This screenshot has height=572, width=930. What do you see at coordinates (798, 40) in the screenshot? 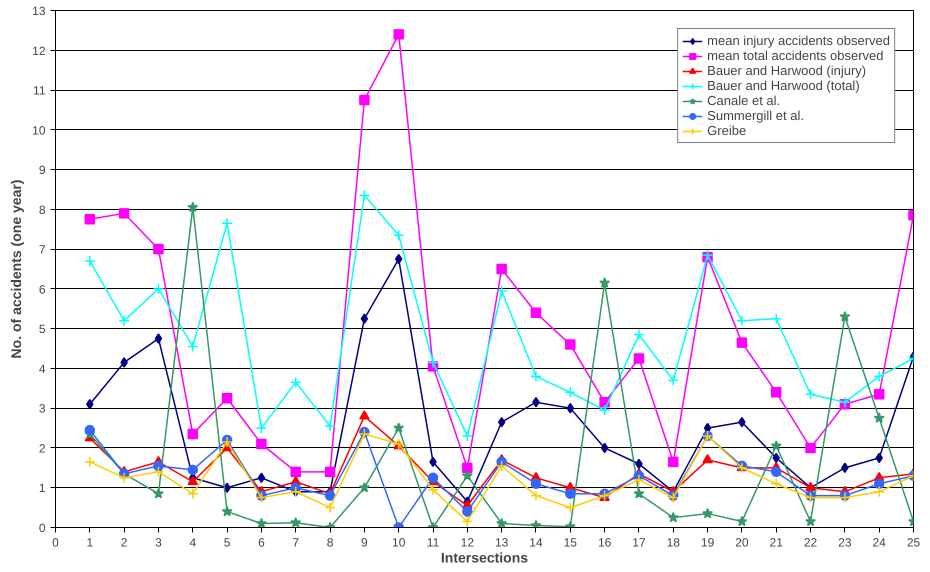
I see `legend-label: mean injury accidents observed` at bounding box center [798, 40].